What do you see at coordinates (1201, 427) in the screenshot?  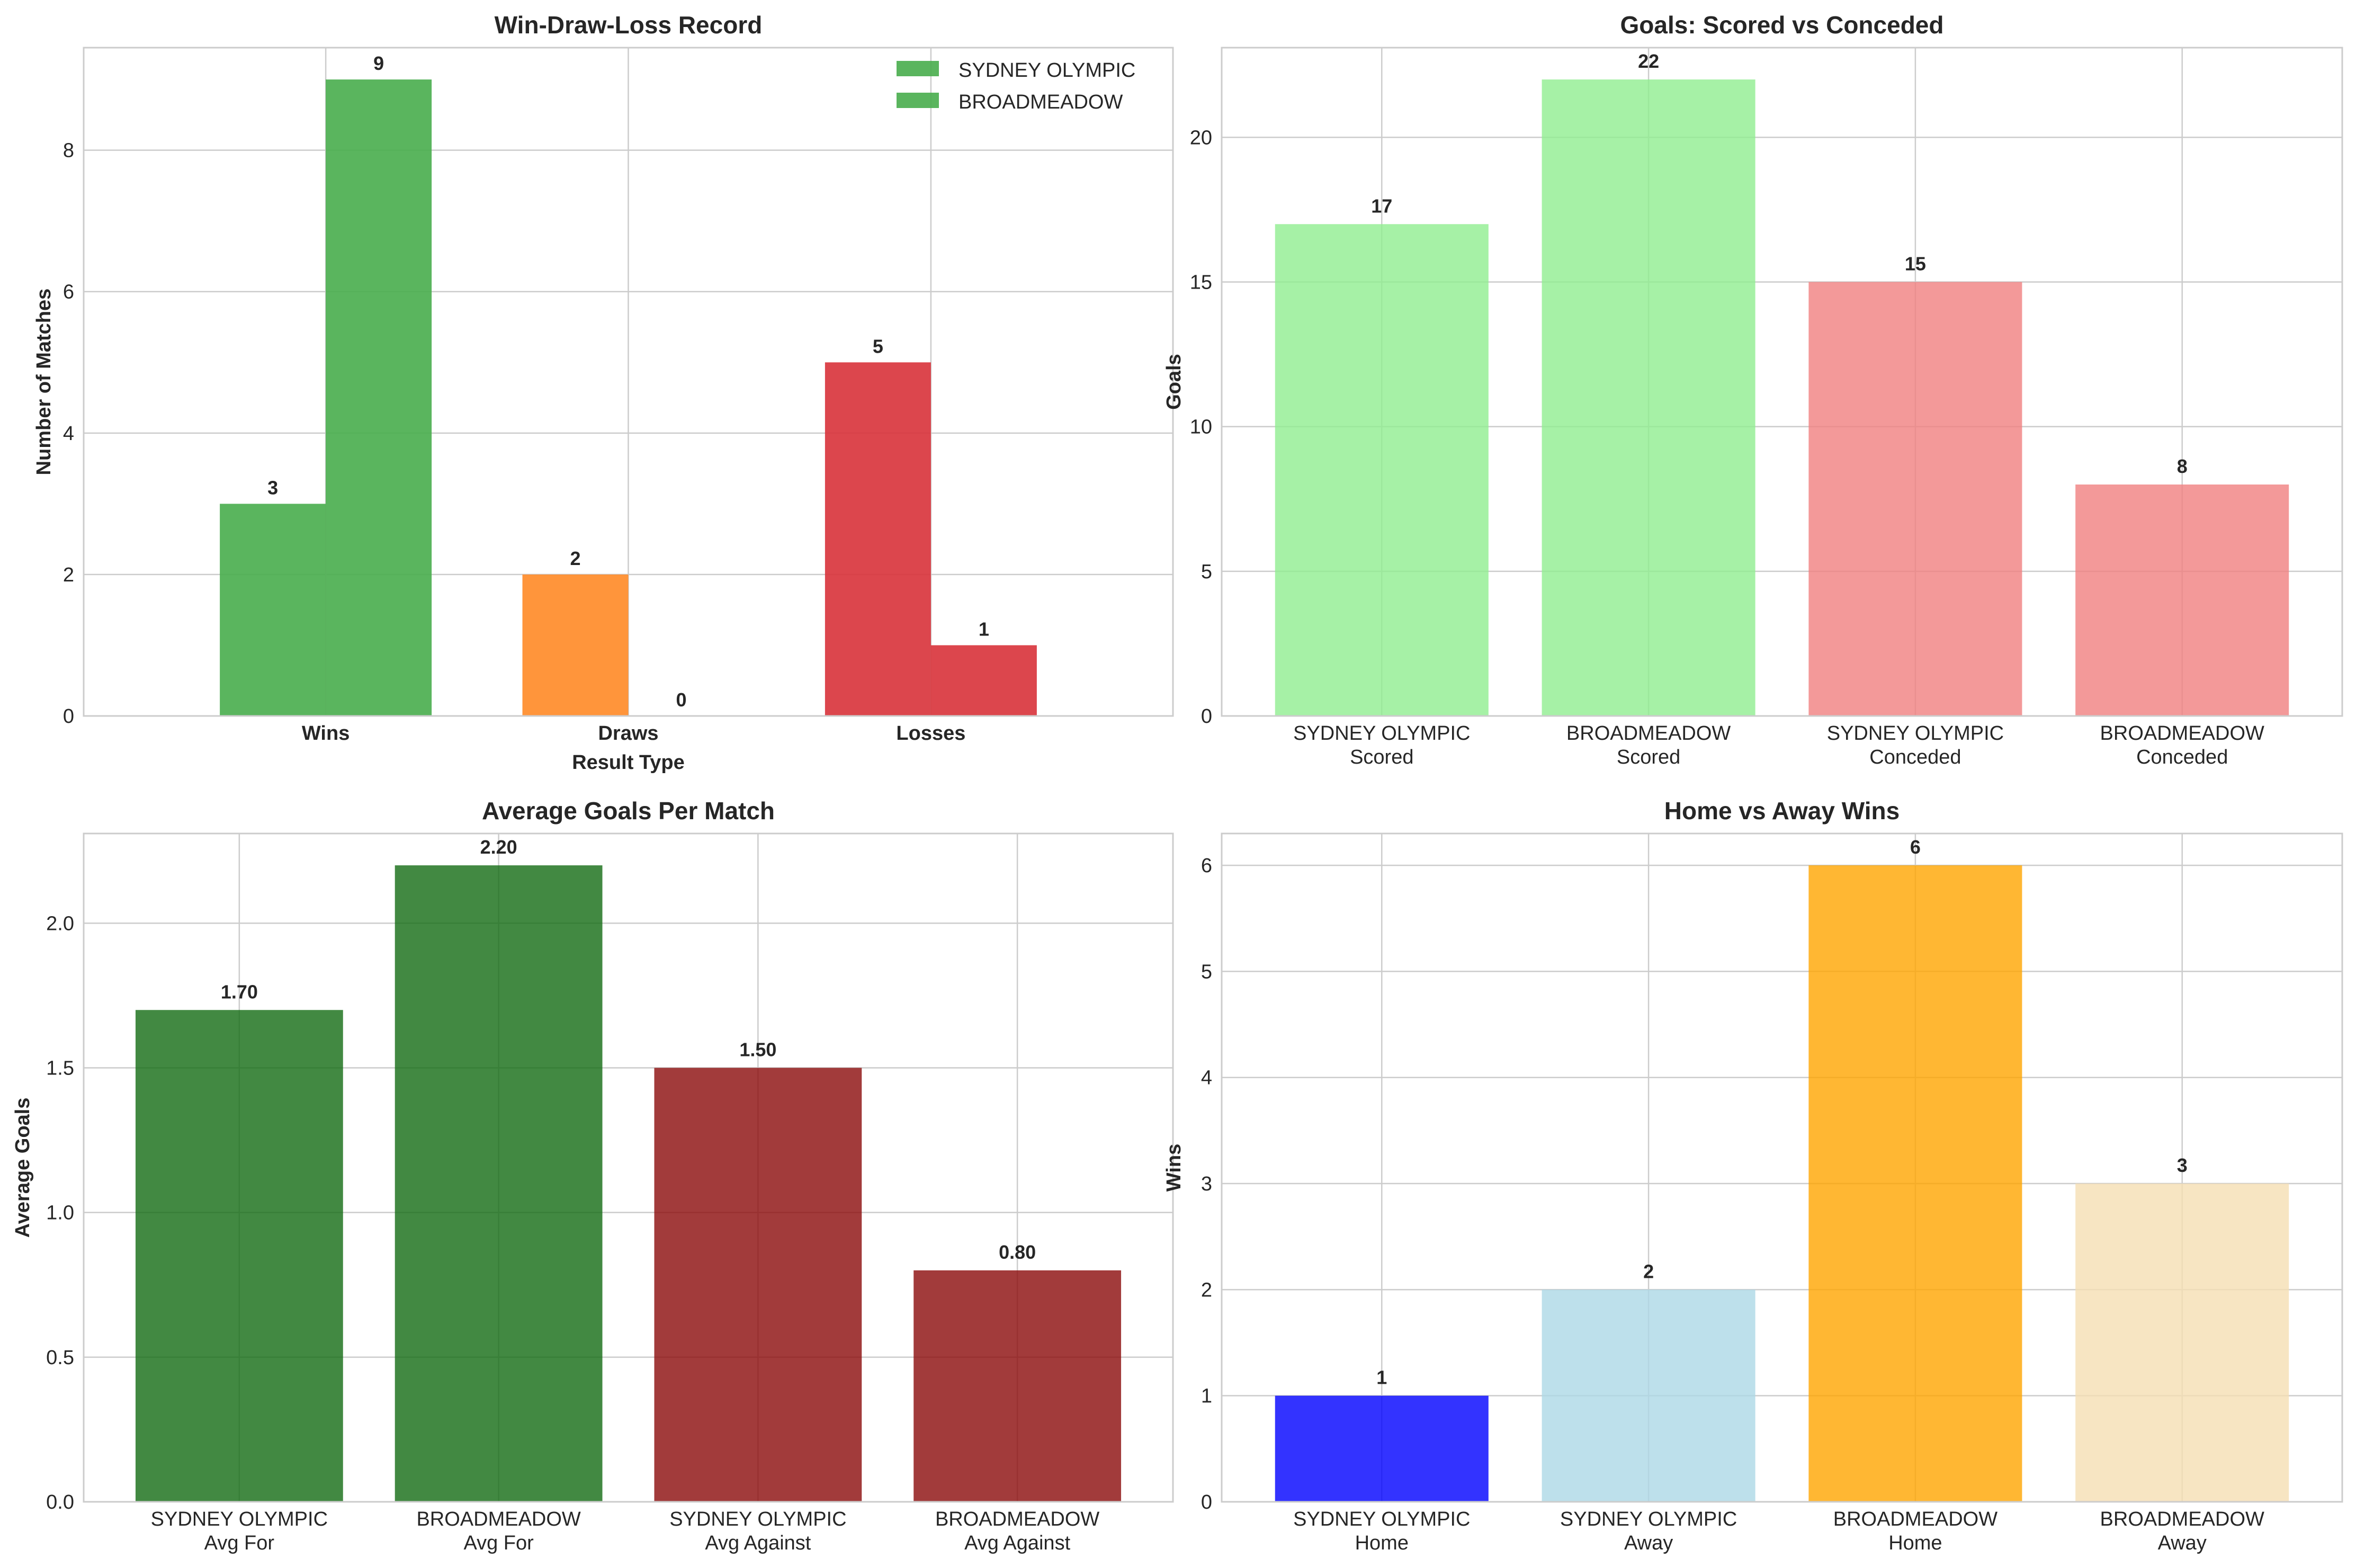 I see `y-tick-label: 10` at bounding box center [1201, 427].